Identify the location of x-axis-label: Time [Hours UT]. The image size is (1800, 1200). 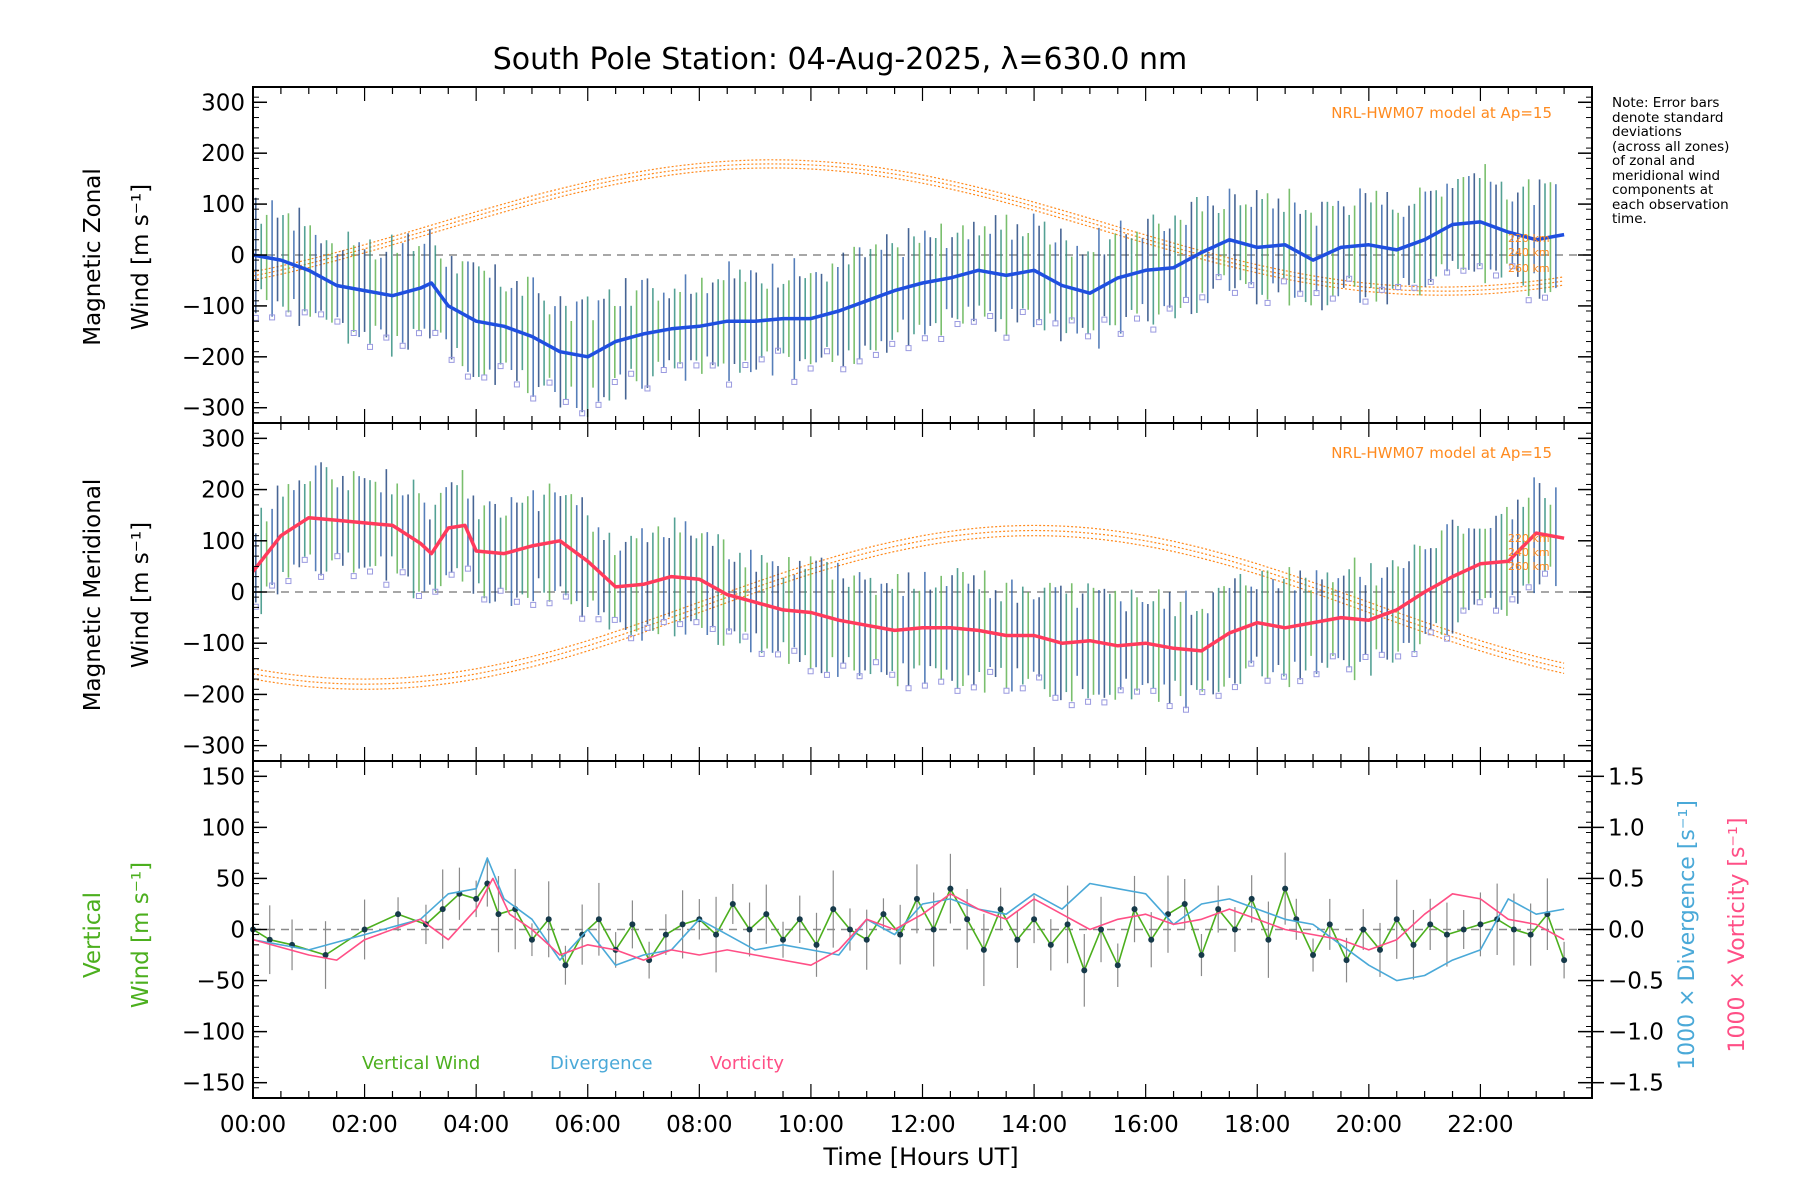
(920, 1157).